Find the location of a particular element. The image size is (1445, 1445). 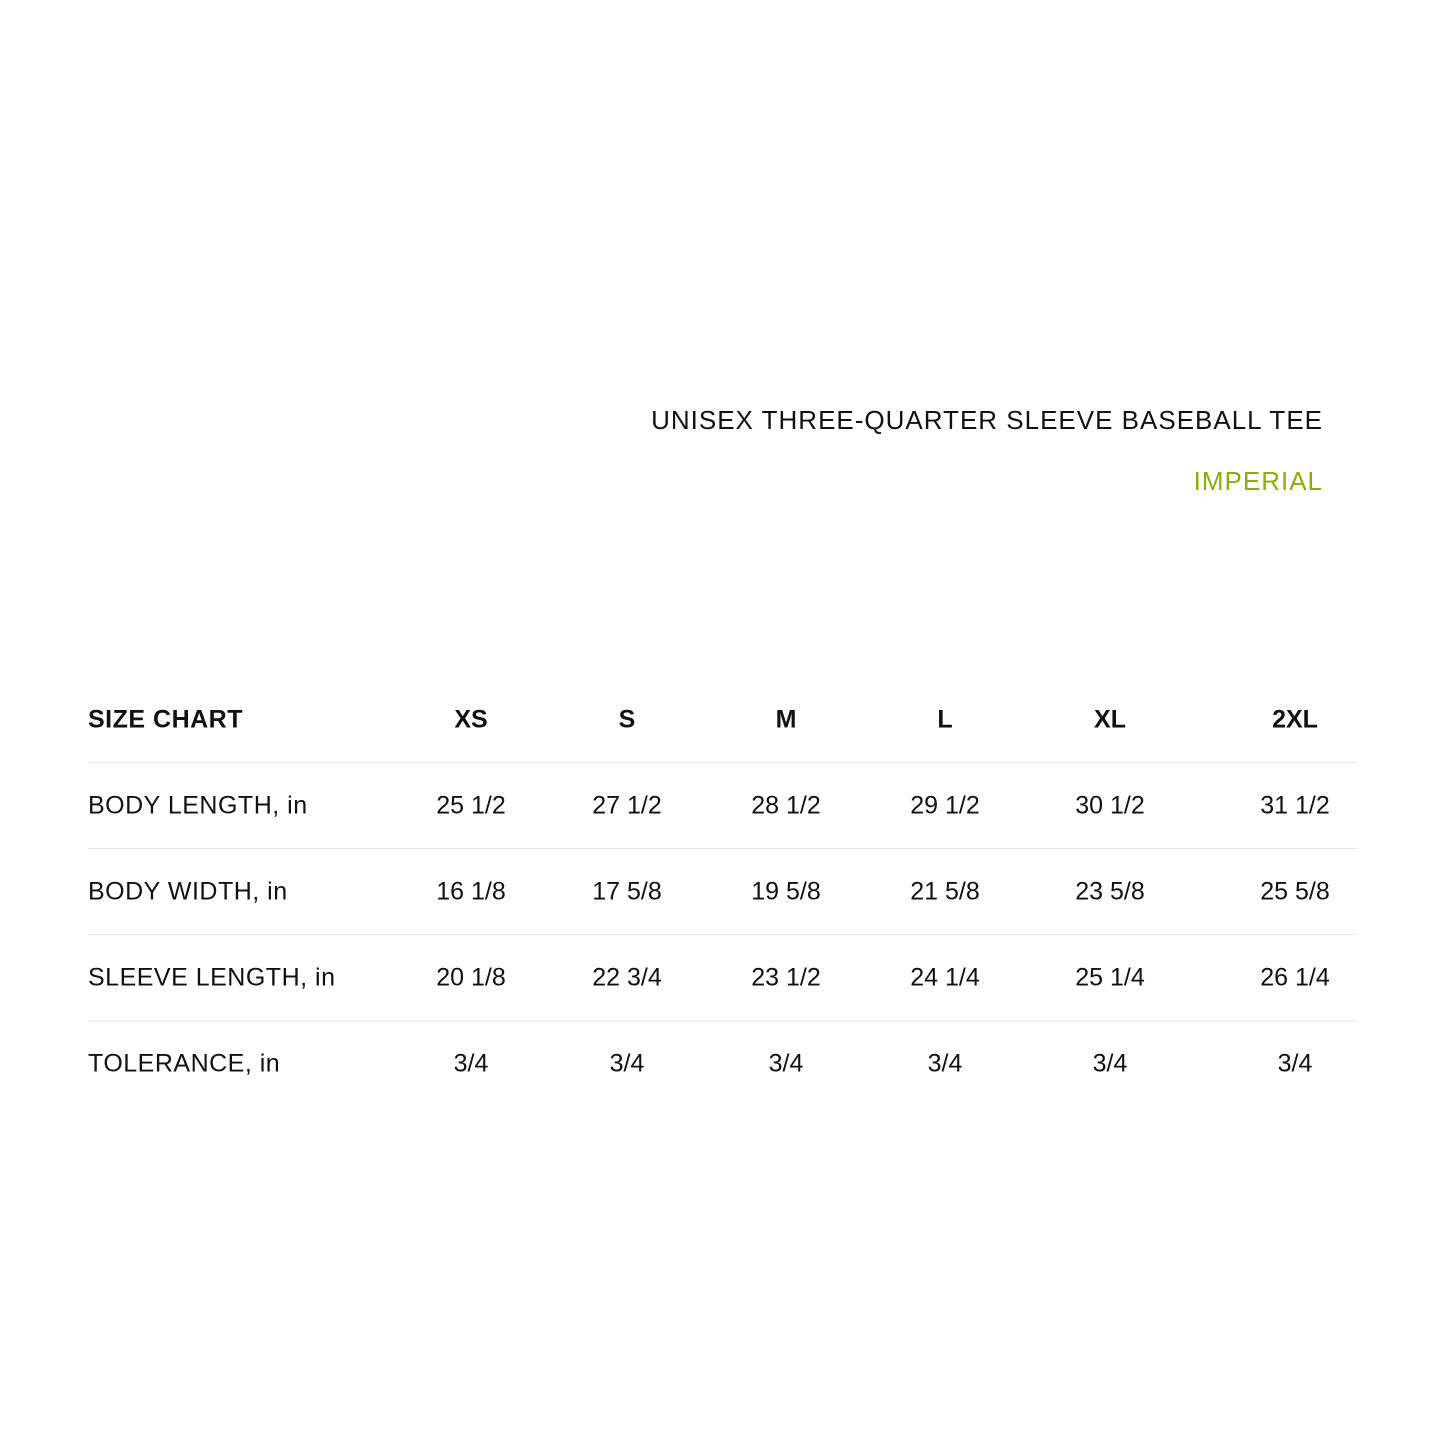

row-label: TOLERANCE, in is located at coordinates (184, 1063).